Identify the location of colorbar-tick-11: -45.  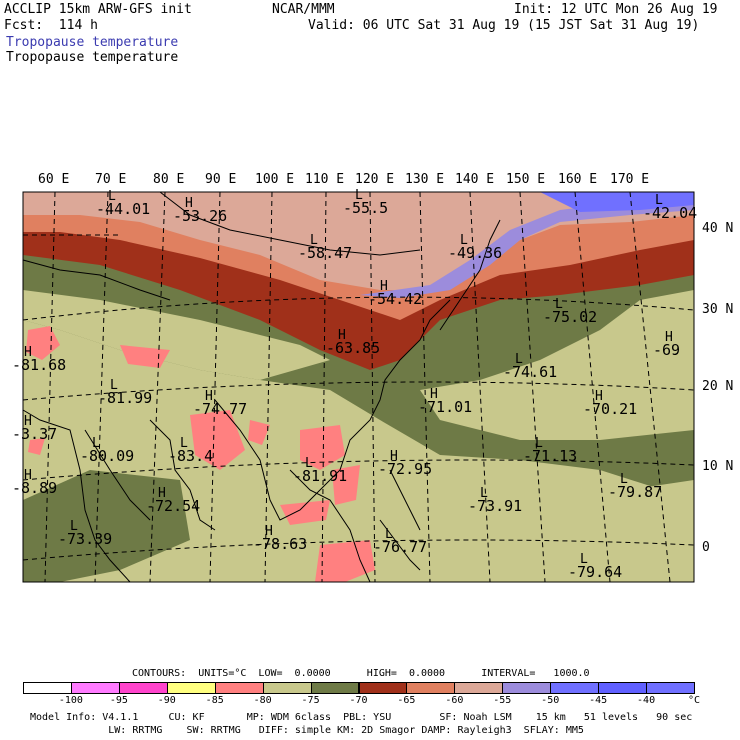
(598, 700).